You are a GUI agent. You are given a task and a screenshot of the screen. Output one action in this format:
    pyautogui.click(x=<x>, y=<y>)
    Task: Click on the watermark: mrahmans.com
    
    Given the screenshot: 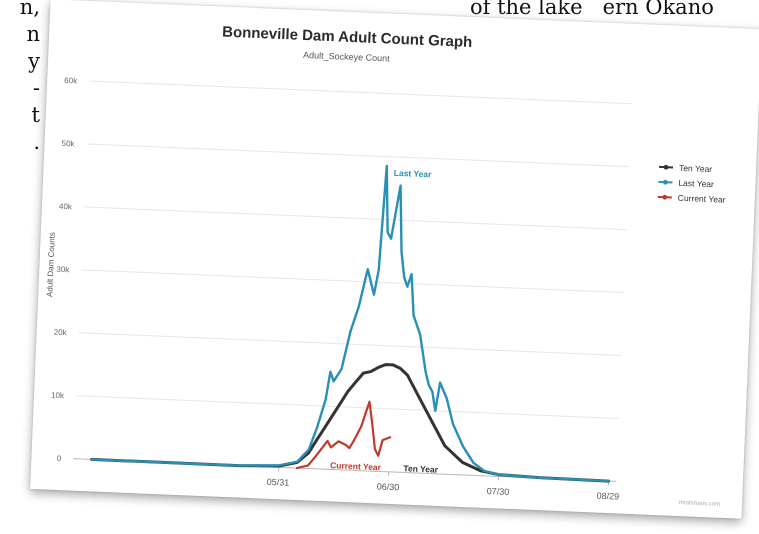 What is the action you would take?
    pyautogui.click(x=700, y=504)
    